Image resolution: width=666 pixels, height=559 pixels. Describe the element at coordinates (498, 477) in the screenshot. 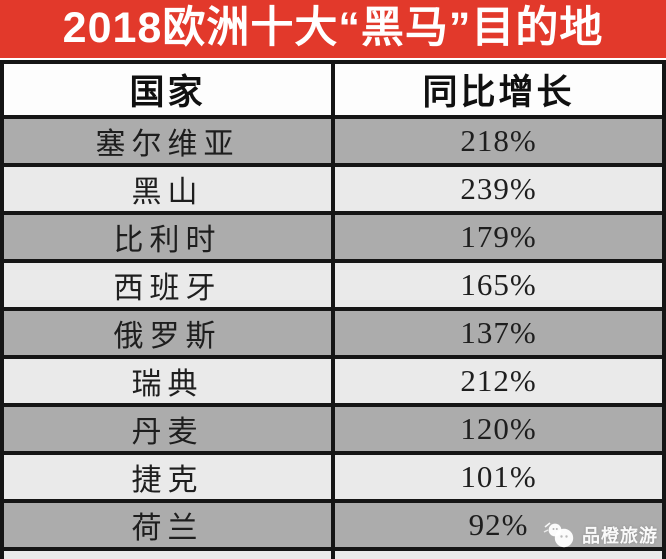

I see `growth-cell: 101%` at that location.